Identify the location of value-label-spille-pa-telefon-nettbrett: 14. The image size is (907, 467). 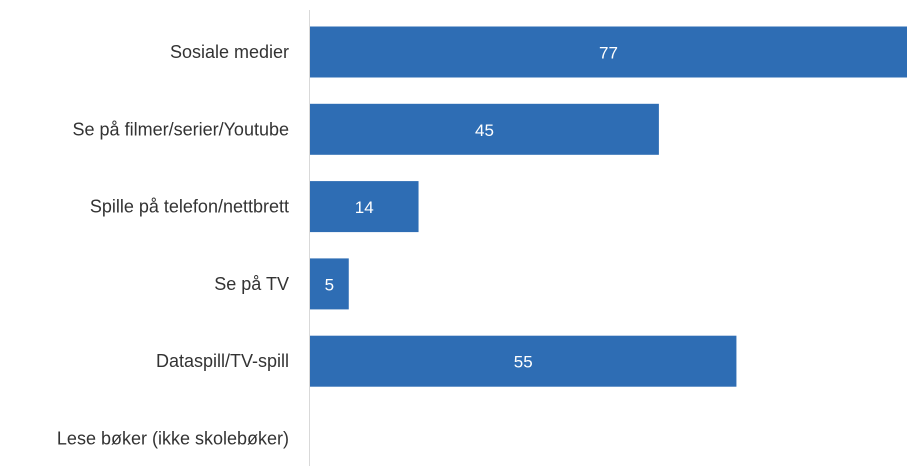
(364, 207).